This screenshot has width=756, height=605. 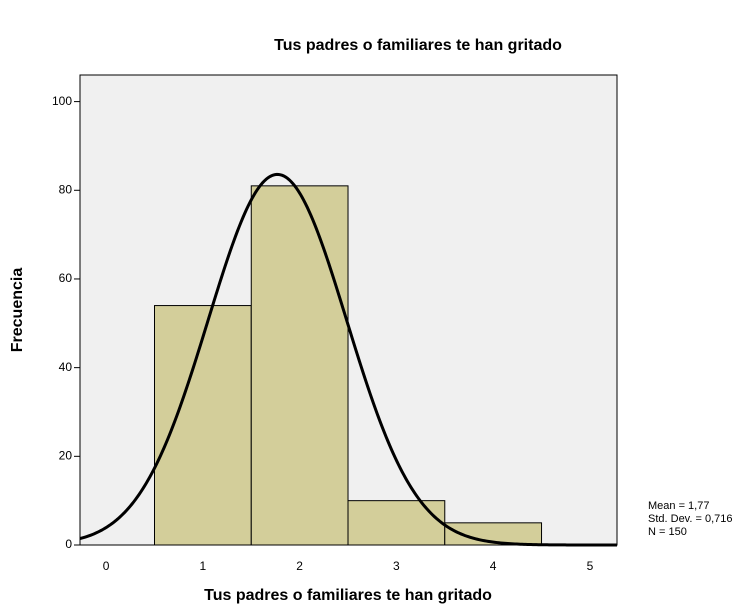 What do you see at coordinates (106, 566) in the screenshot?
I see `x-tick-label: 0` at bounding box center [106, 566].